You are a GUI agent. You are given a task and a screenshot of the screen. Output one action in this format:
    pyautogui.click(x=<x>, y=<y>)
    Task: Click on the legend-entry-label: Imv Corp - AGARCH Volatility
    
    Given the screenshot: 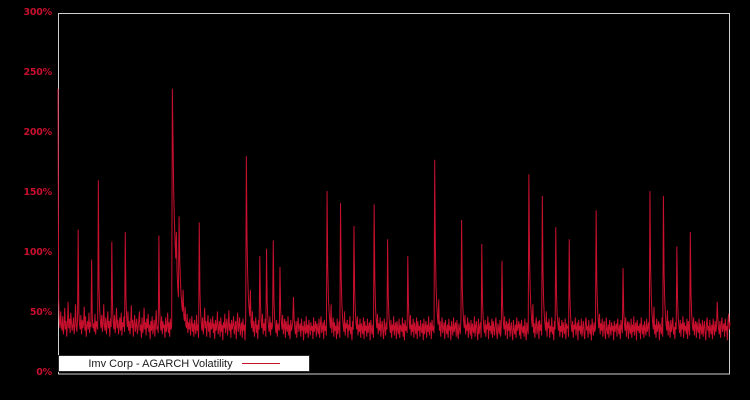 What is the action you would take?
    pyautogui.click(x=160, y=363)
    